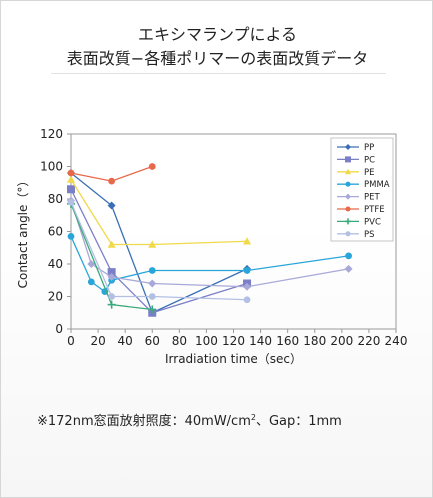  I want to click on x-tick-label: 100, so click(206, 341).